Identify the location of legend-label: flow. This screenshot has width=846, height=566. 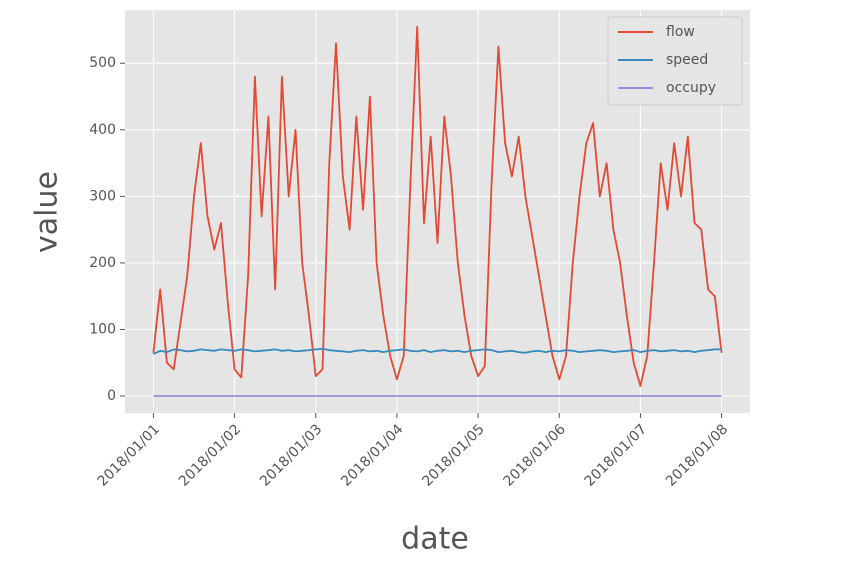
(680, 32).